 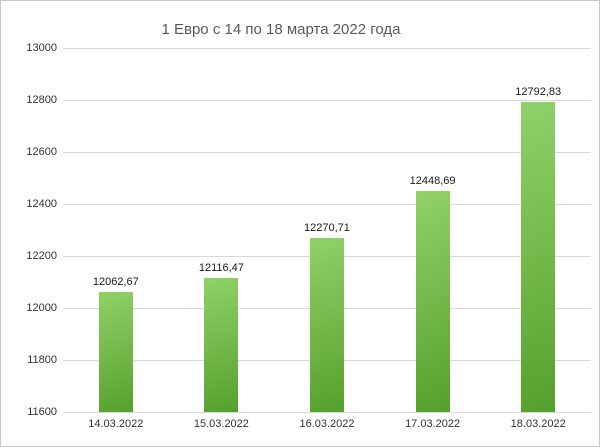 I want to click on y-tick-label: 12200, so click(x=41, y=256).